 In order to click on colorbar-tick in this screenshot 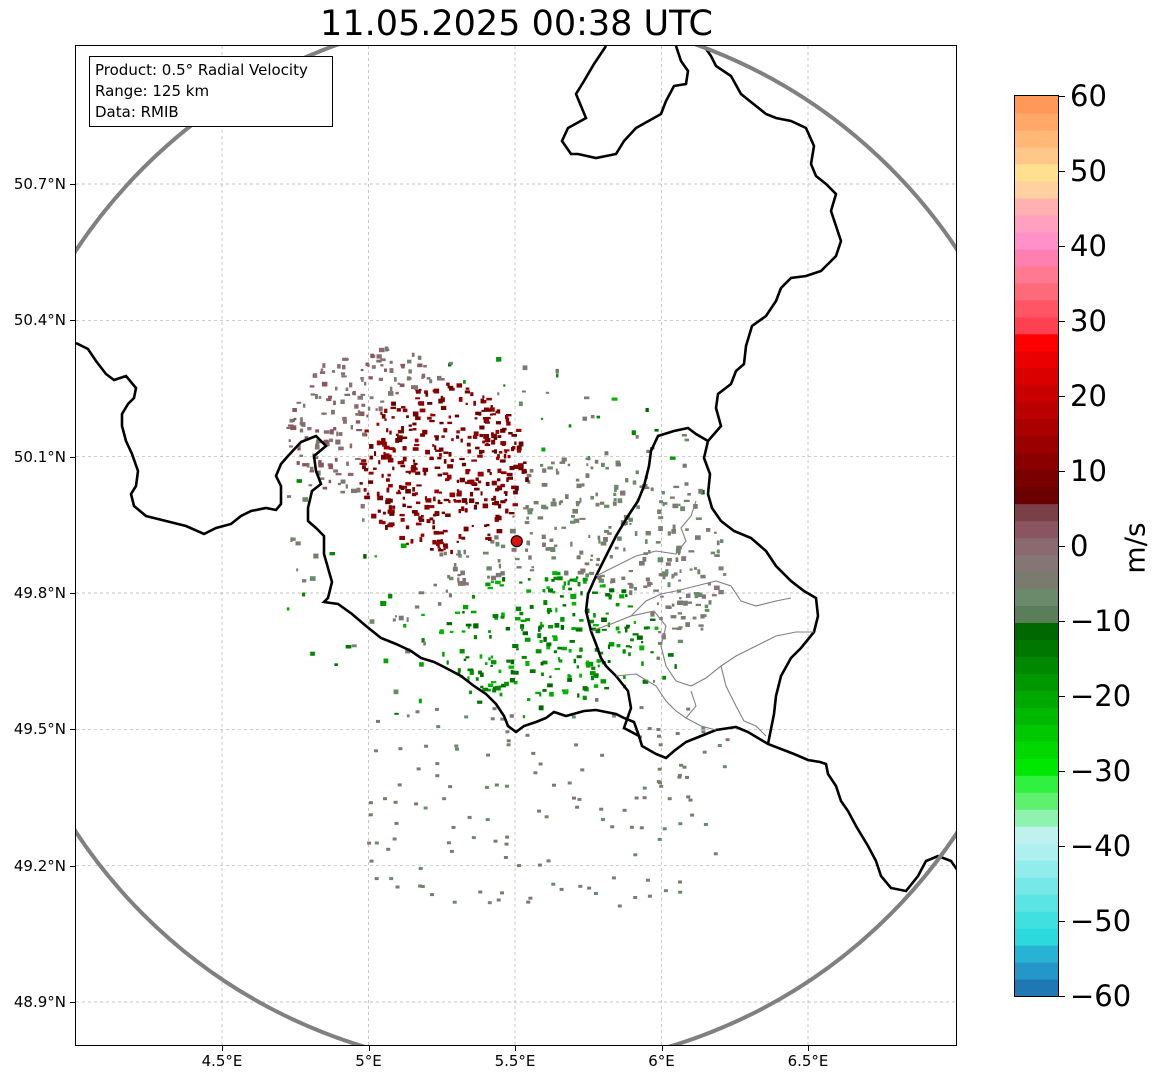, I will do `click(1062, 771)`.